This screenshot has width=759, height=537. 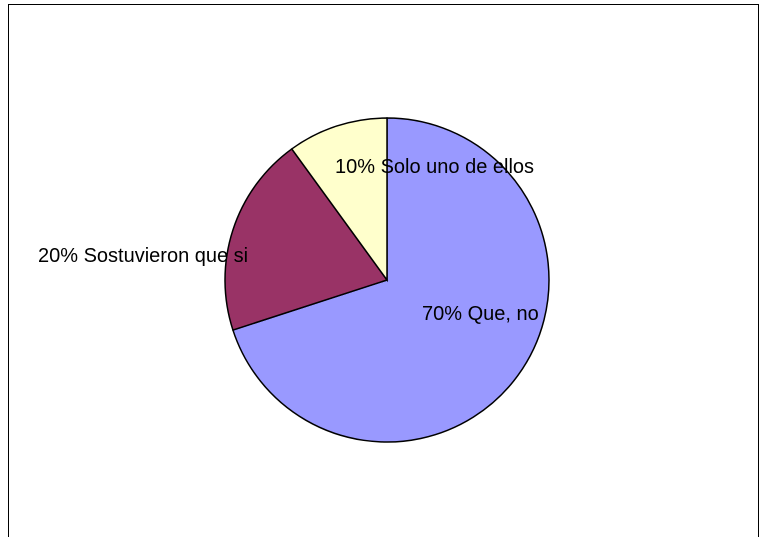 What do you see at coordinates (143, 256) in the screenshot?
I see `pie-slice-label-2: 20% Sostuvieron que si` at bounding box center [143, 256].